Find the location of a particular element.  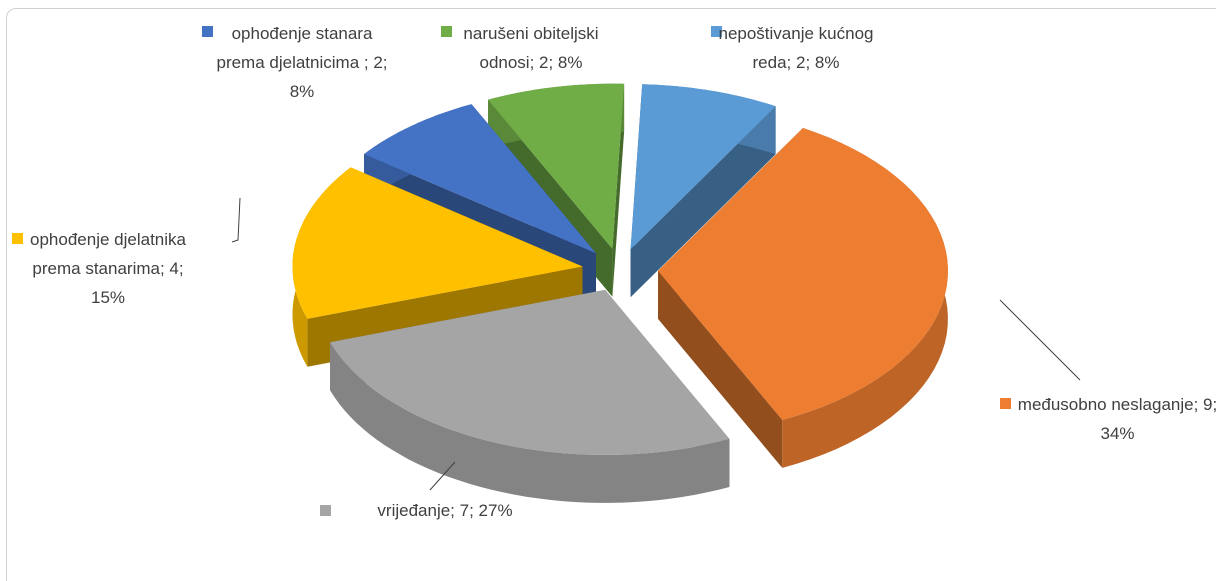

data-label: narušeni obiteljski odnosi; 2; 8% is located at coordinates (531, 48).